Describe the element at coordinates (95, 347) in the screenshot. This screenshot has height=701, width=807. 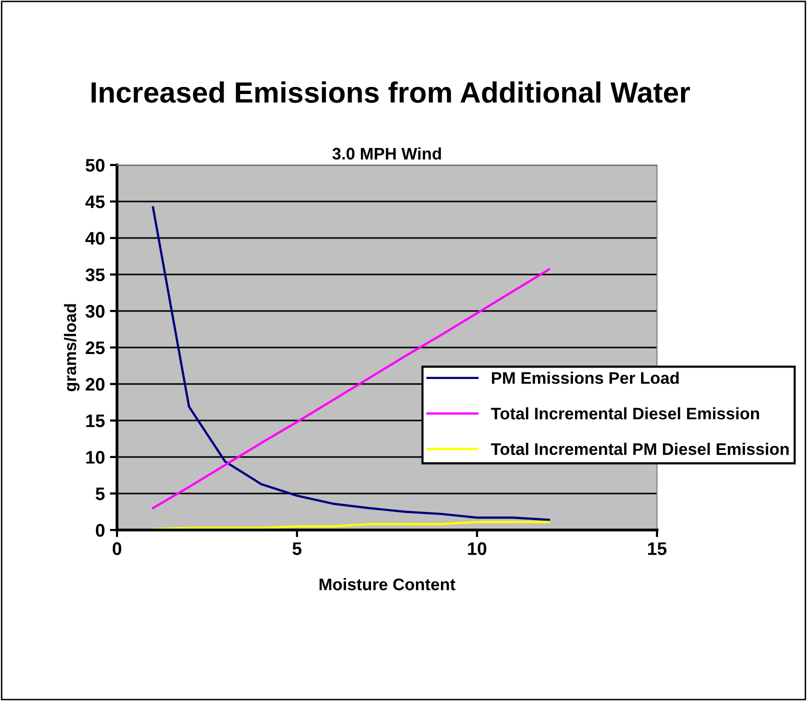
I see `y-tick-label: 25` at that location.